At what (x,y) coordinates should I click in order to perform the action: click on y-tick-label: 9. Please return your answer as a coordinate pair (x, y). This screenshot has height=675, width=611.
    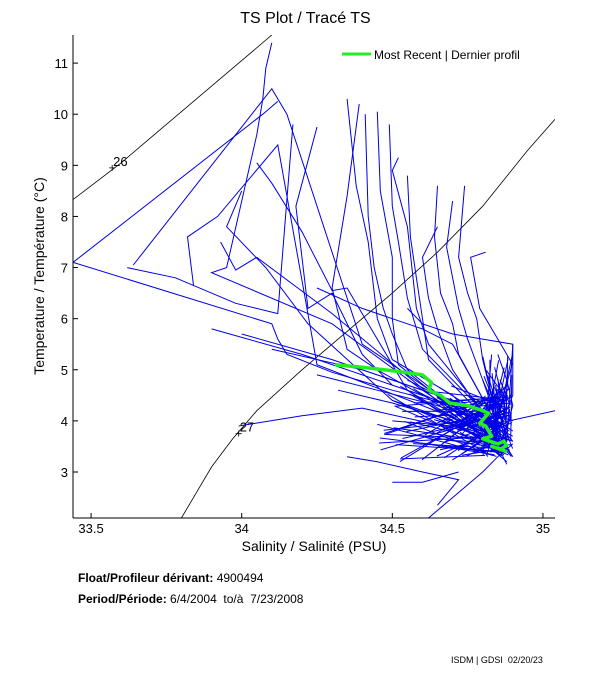
    Looking at the image, I should click on (64, 165).